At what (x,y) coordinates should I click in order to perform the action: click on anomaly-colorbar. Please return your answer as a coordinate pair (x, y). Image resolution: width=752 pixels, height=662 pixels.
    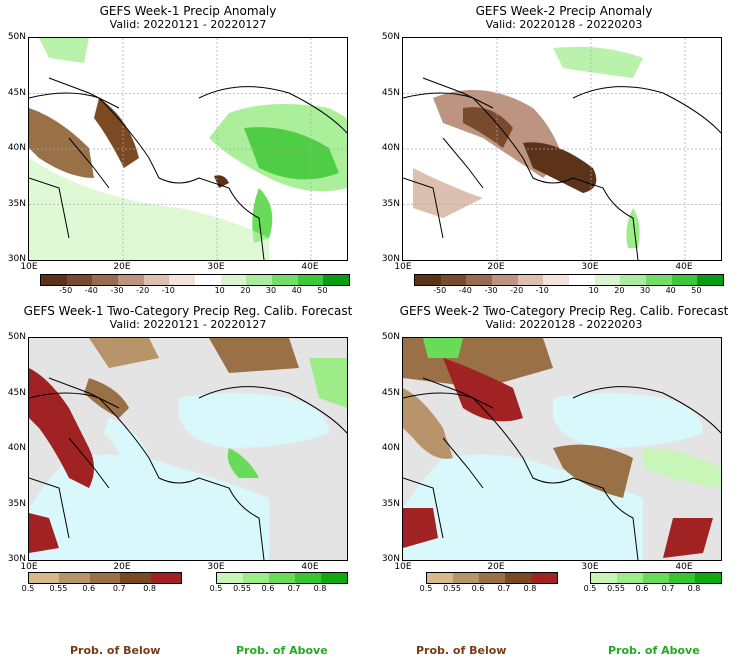
    Looking at the image, I should click on (195, 280).